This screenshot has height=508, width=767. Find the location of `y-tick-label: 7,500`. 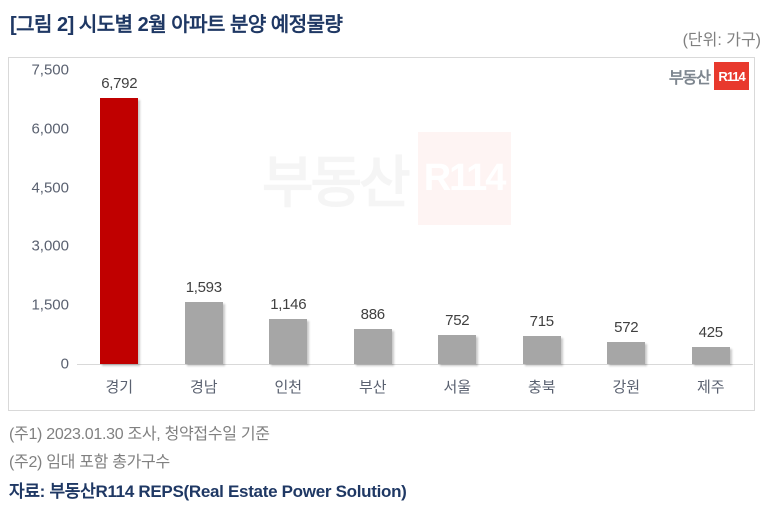

y-tick-label: 7,500 is located at coordinates (50, 70).